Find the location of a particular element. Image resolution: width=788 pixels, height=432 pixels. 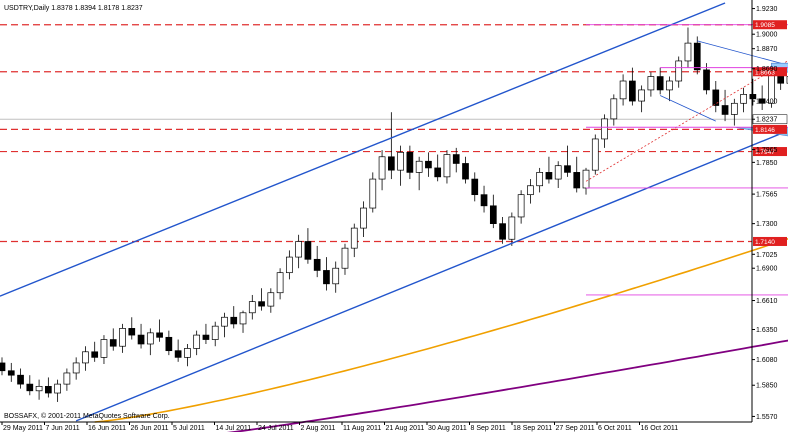

level-label: 1.7947 is located at coordinates (765, 152).